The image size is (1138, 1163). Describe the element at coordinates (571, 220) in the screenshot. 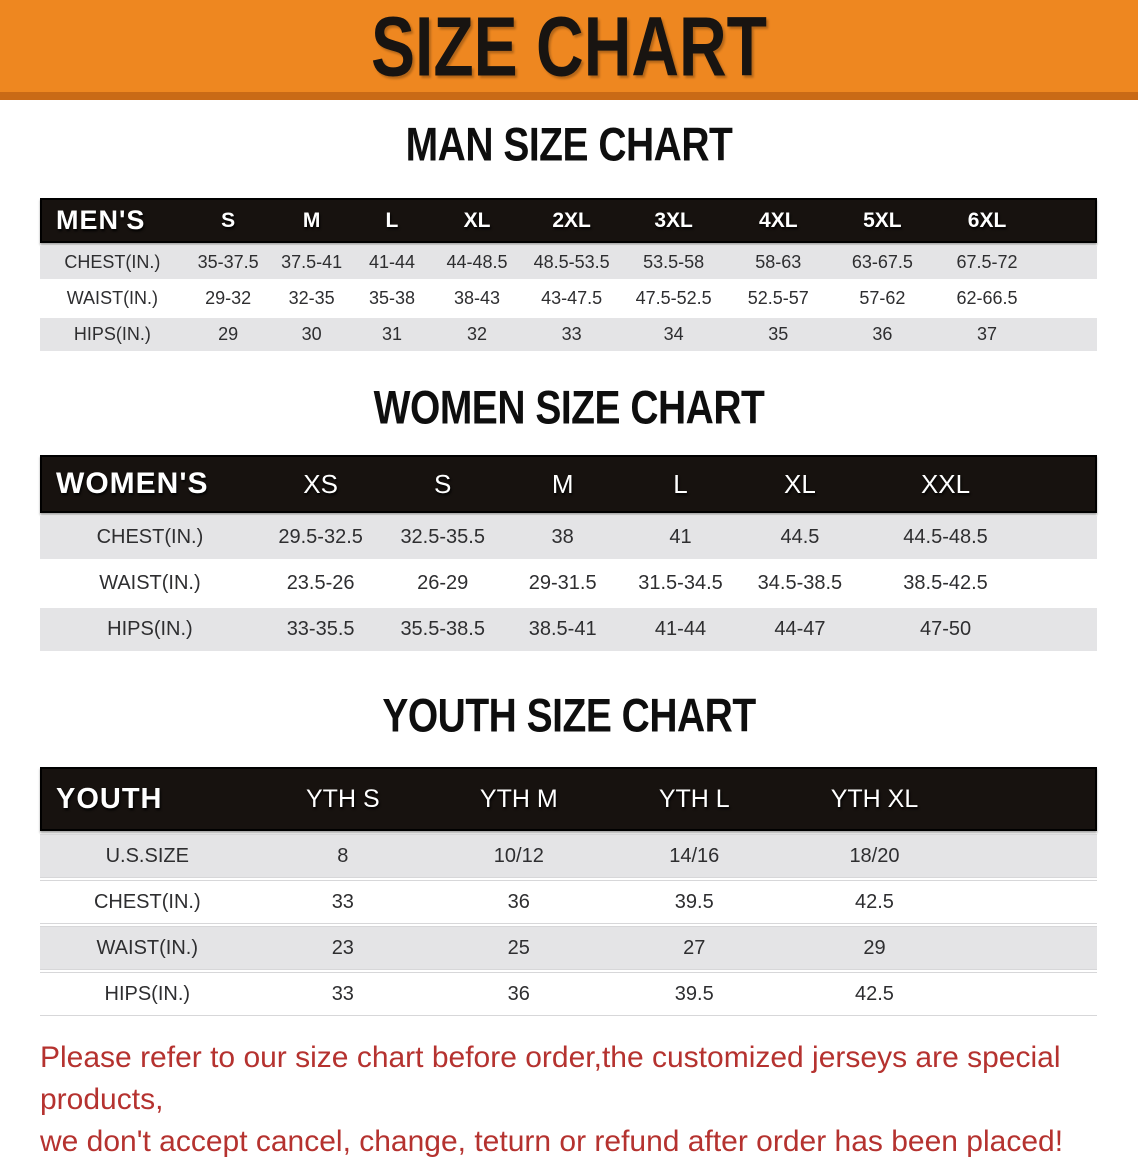

I see `men-column-header: 2XL` at that location.